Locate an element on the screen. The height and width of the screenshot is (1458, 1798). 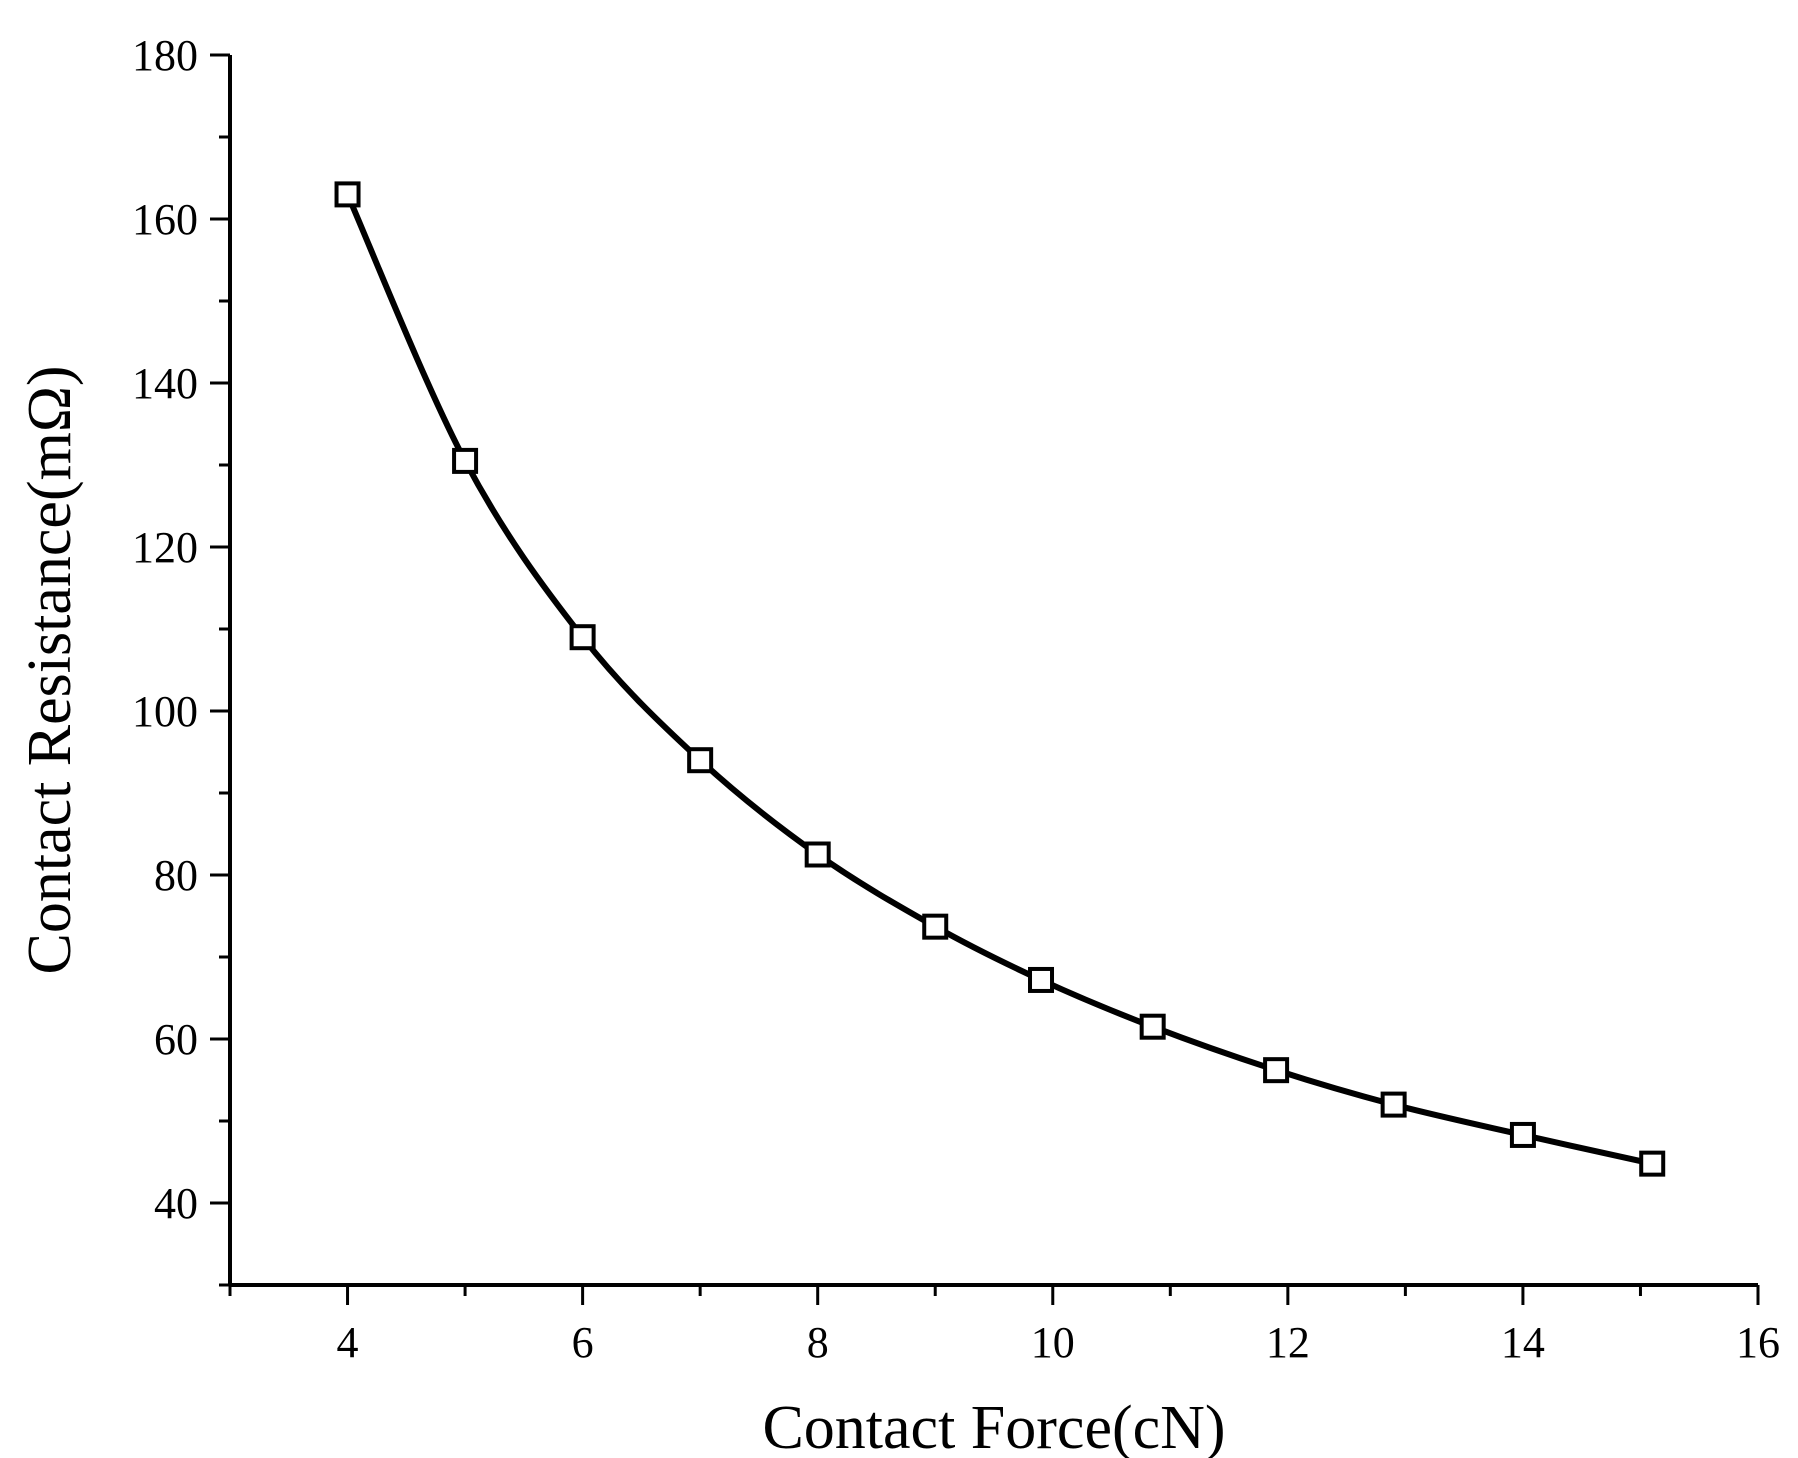
x-axis-title: Contact Force(cN) is located at coordinates (993, 1426).